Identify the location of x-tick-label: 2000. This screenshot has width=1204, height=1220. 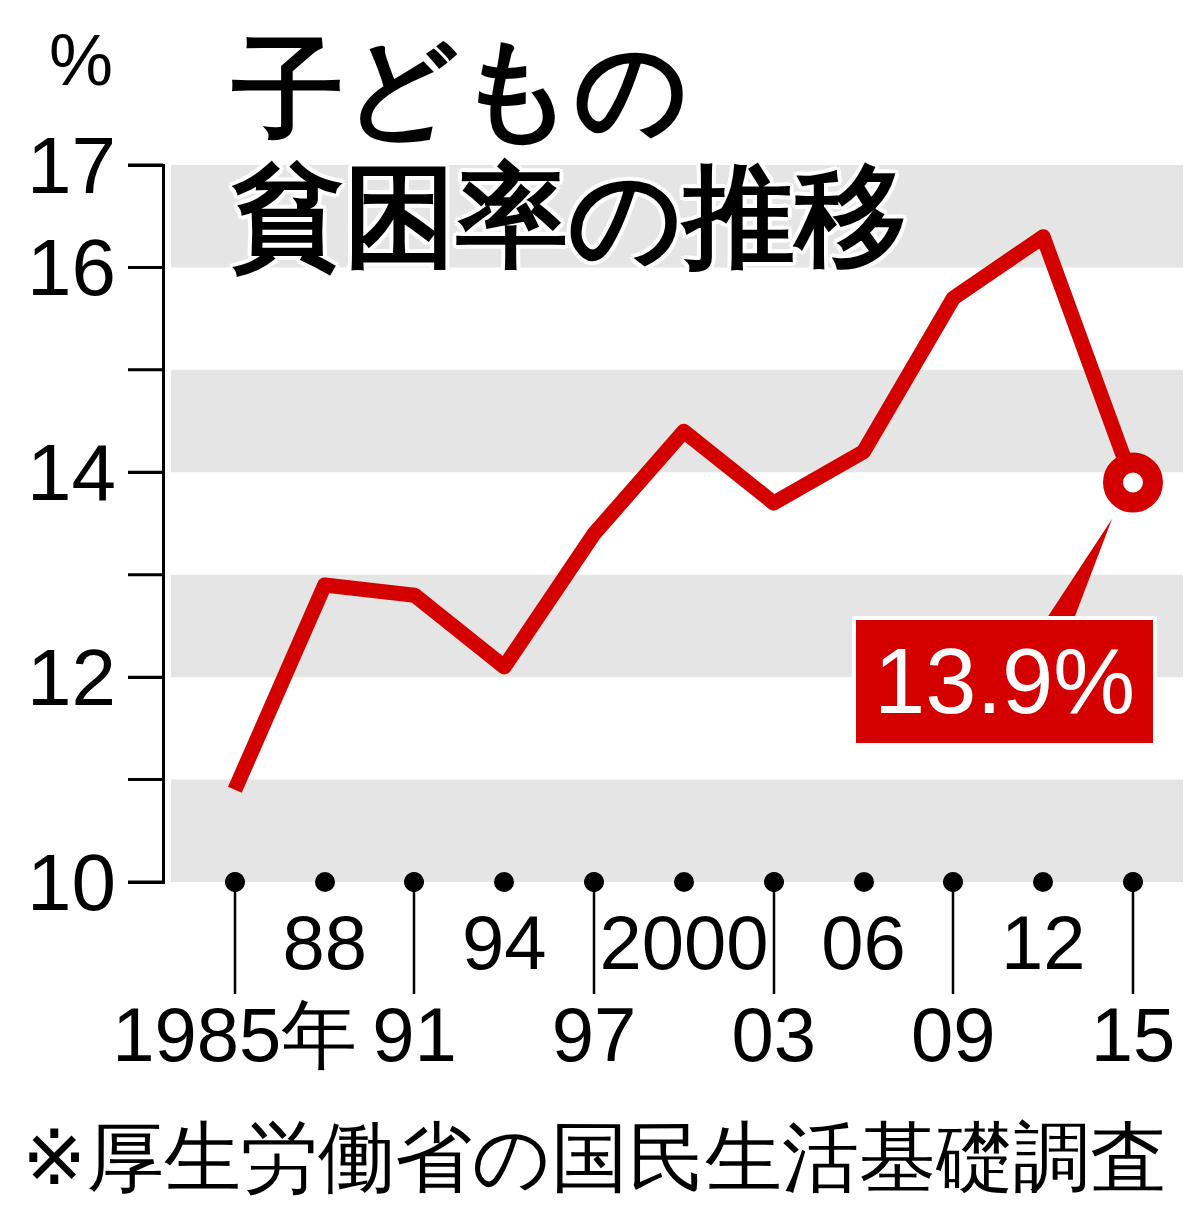
(684, 942).